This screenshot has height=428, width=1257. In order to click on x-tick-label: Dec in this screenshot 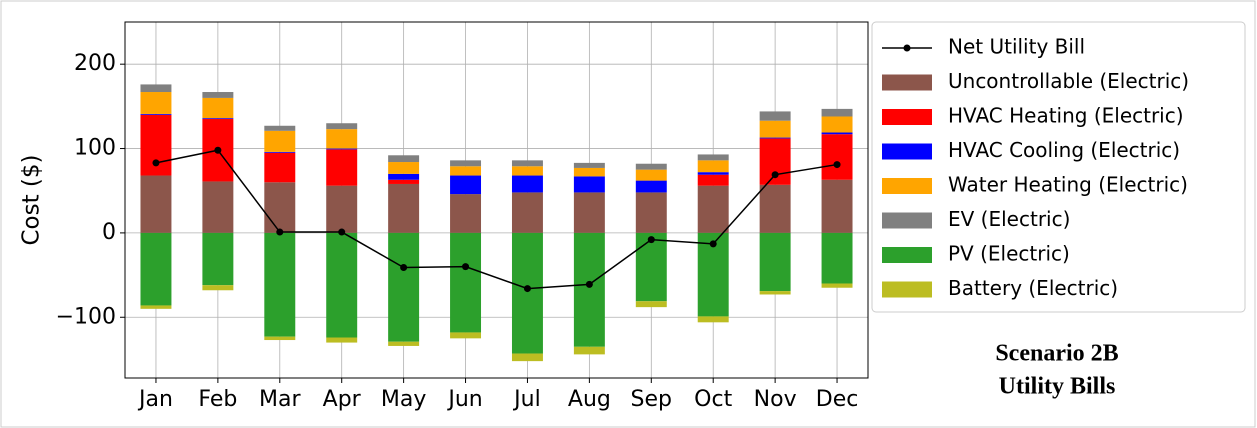, I will do `click(837, 399)`.